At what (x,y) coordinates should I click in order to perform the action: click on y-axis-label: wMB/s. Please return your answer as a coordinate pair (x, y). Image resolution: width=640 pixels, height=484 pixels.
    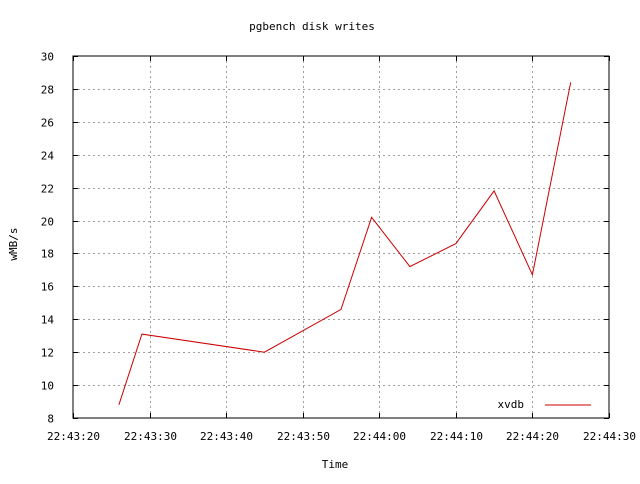
    Looking at the image, I should click on (13, 243).